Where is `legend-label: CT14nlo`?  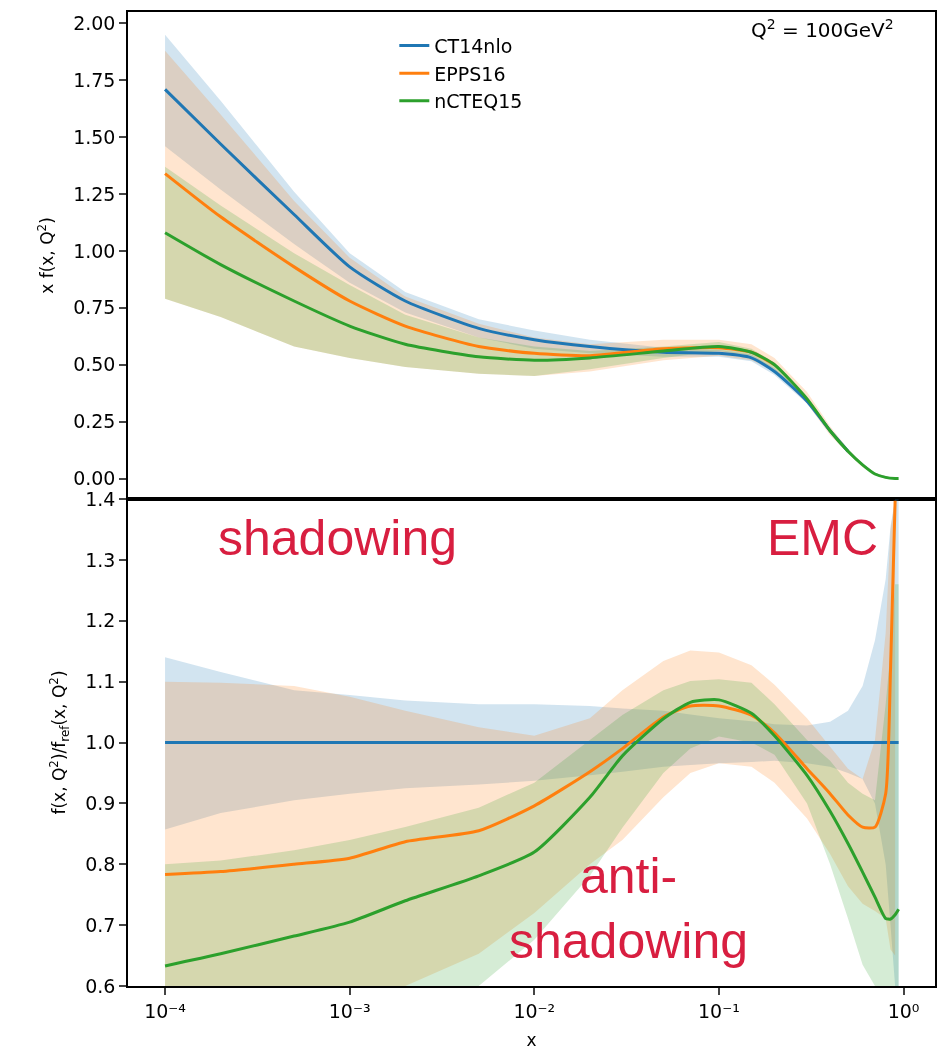 legend-label: CT14nlo is located at coordinates (473, 45).